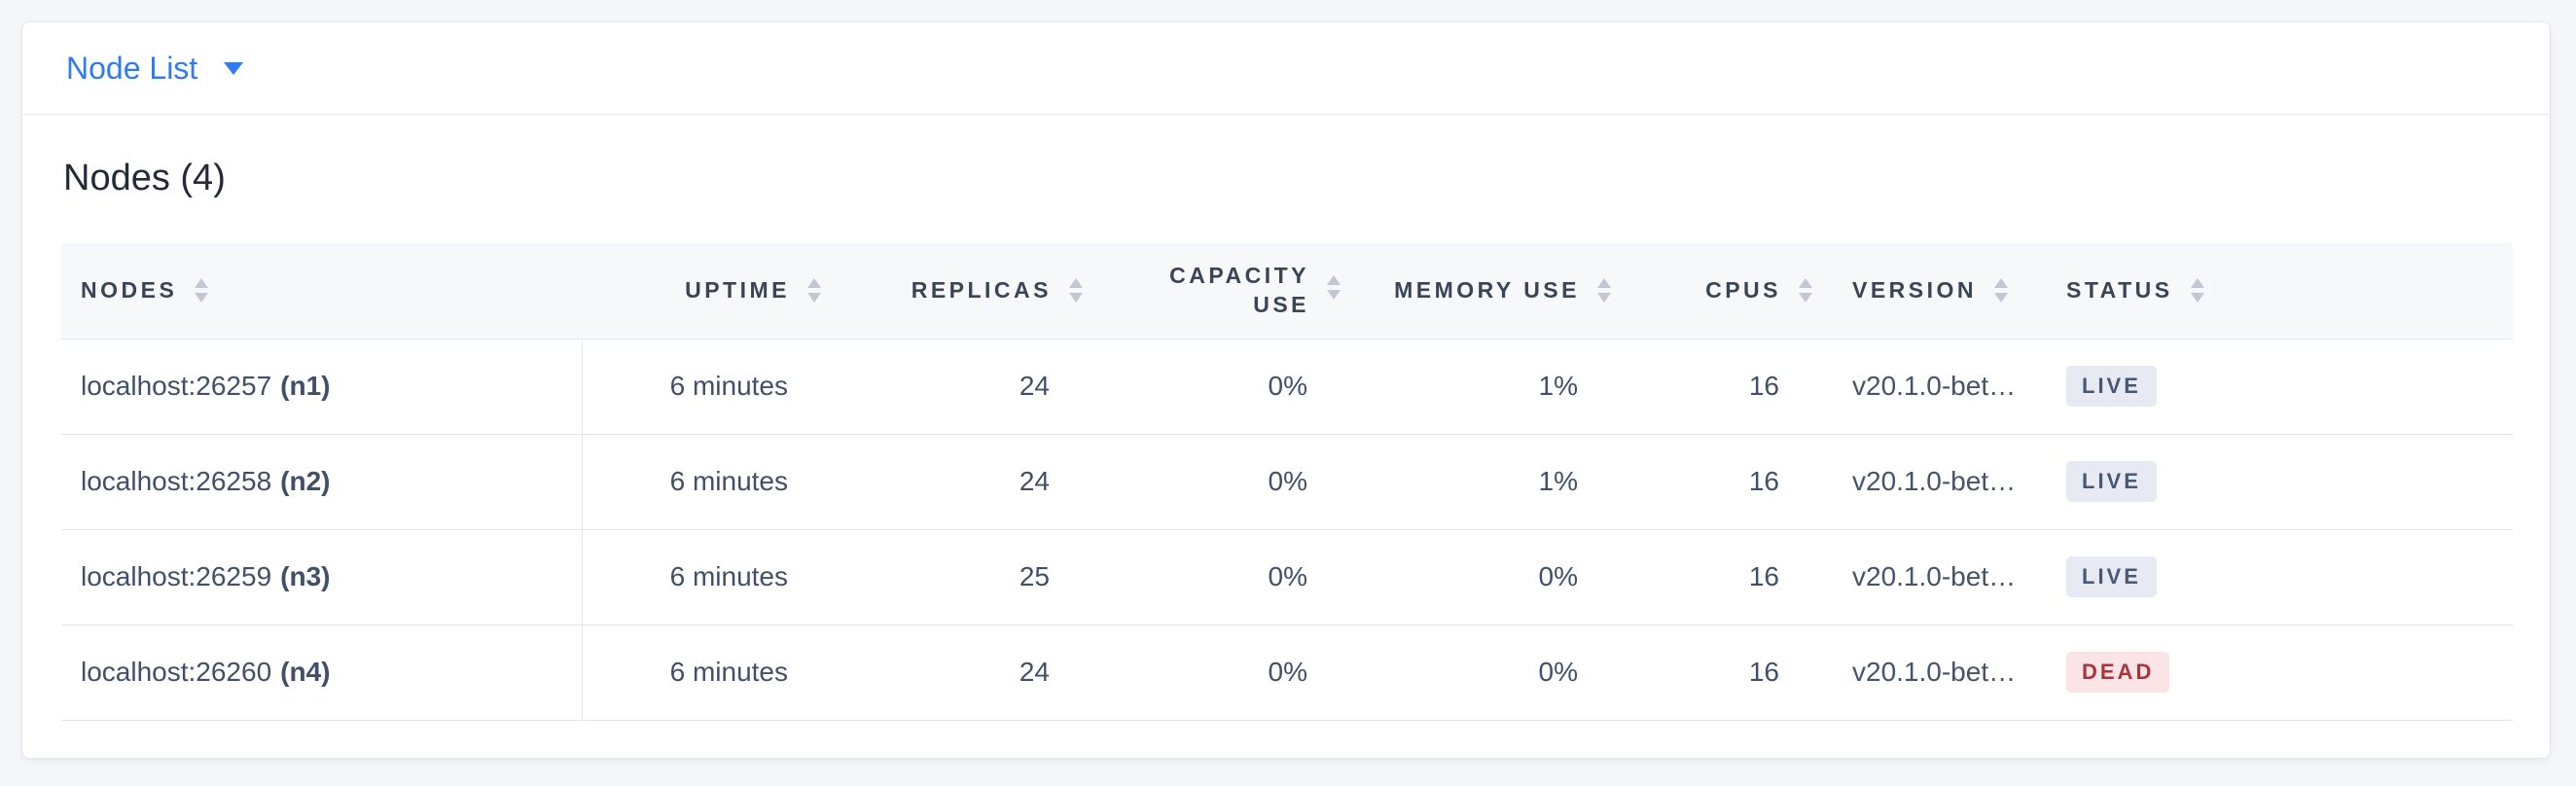 This screenshot has width=2576, height=786. I want to click on column-label: CPUS, so click(1743, 289).